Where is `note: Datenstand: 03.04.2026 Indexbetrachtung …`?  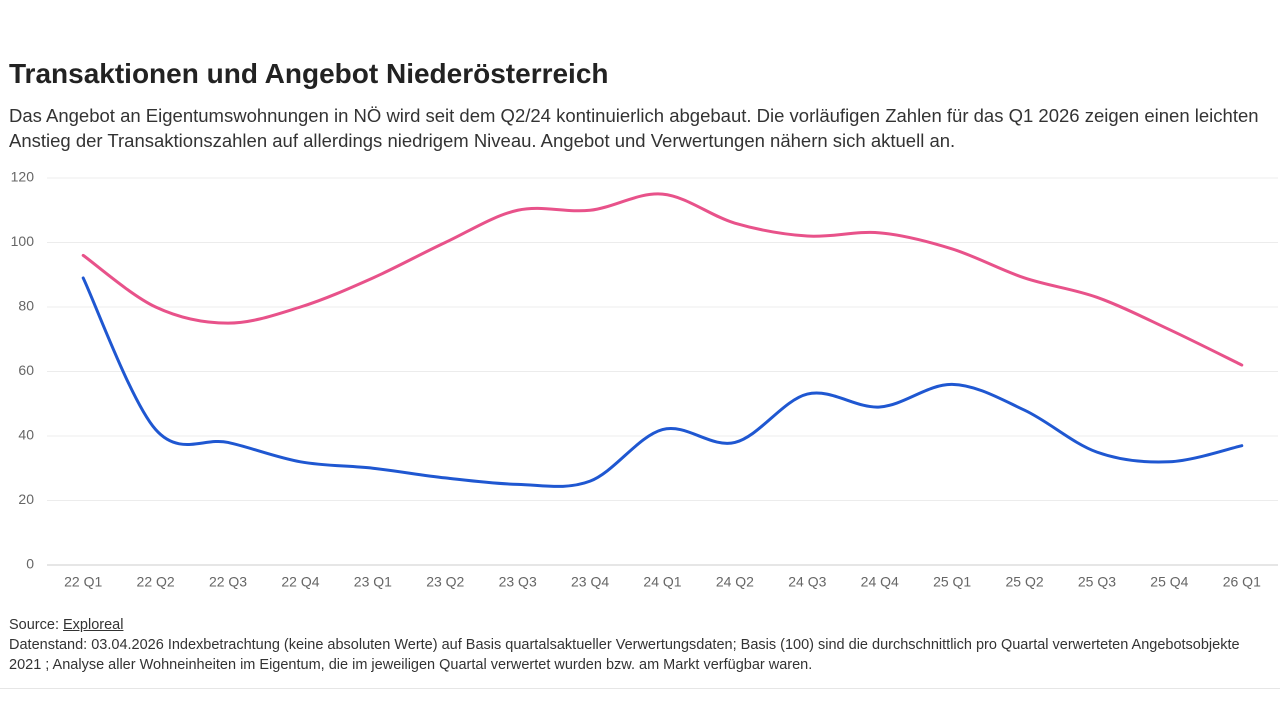
note: Datenstand: 03.04.2026 Indexbetrachtung … is located at coordinates (624, 655).